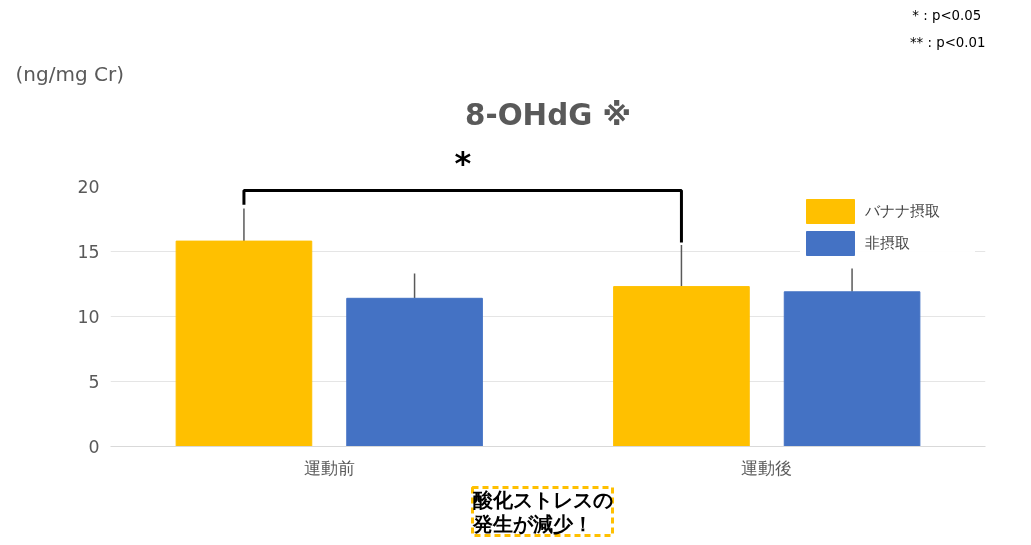 The height and width of the screenshot is (545, 1031). Describe the element at coordinates (947, 15) in the screenshot. I see `text: * : p<0.05` at that location.